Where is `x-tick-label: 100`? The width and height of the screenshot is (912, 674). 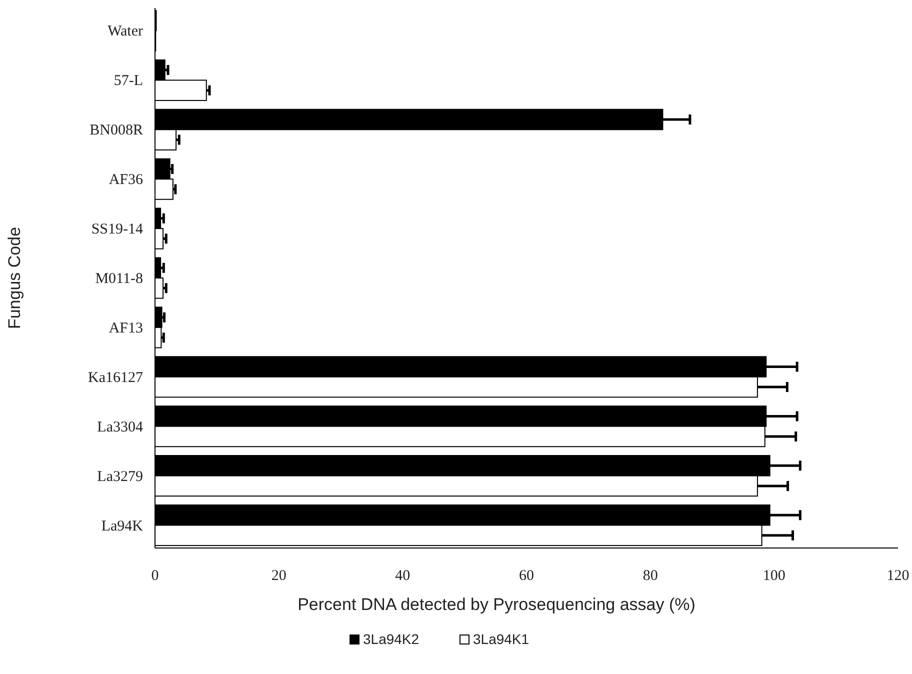
x-tick-label: 100 is located at coordinates (774, 576).